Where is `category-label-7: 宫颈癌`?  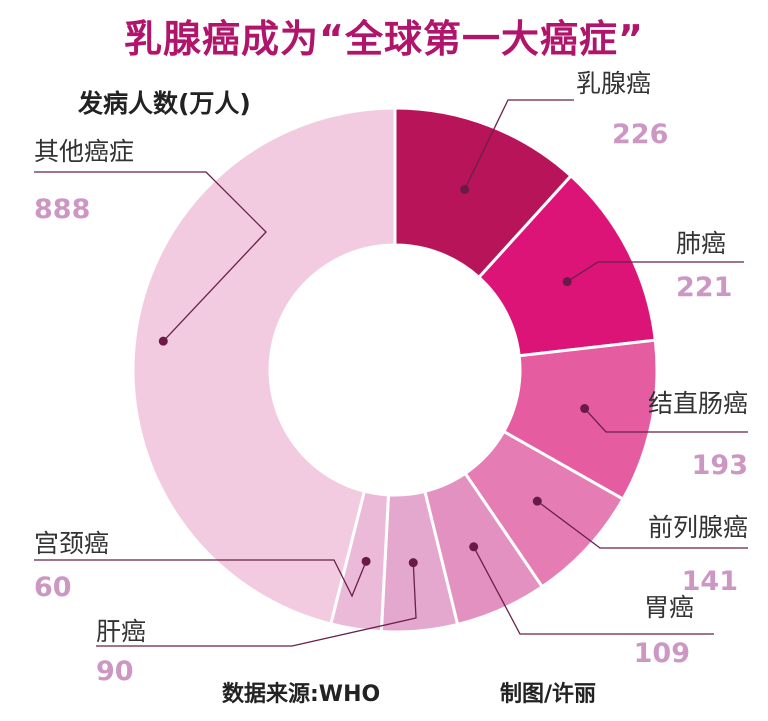 category-label-7: 宫颈癌 is located at coordinates (71, 543).